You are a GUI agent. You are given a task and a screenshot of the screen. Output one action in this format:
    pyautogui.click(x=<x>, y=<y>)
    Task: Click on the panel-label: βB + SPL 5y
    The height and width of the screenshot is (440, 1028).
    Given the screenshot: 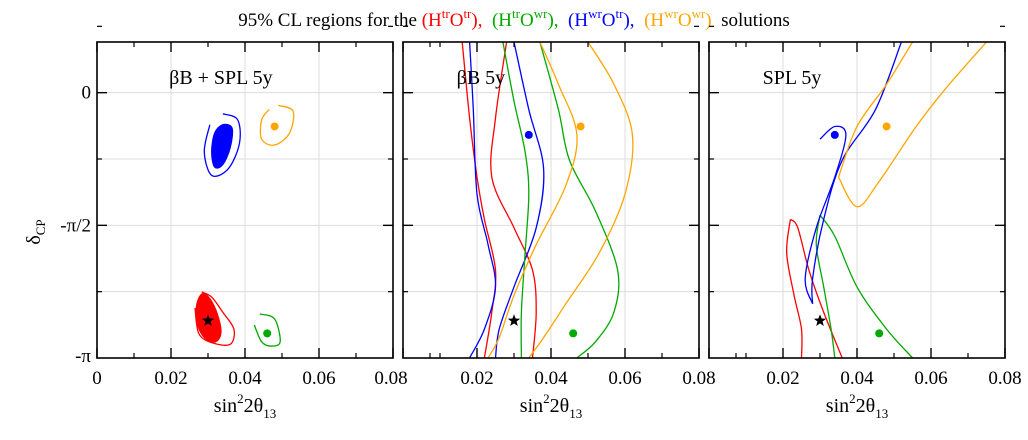 What is the action you would take?
    pyautogui.click(x=221, y=78)
    